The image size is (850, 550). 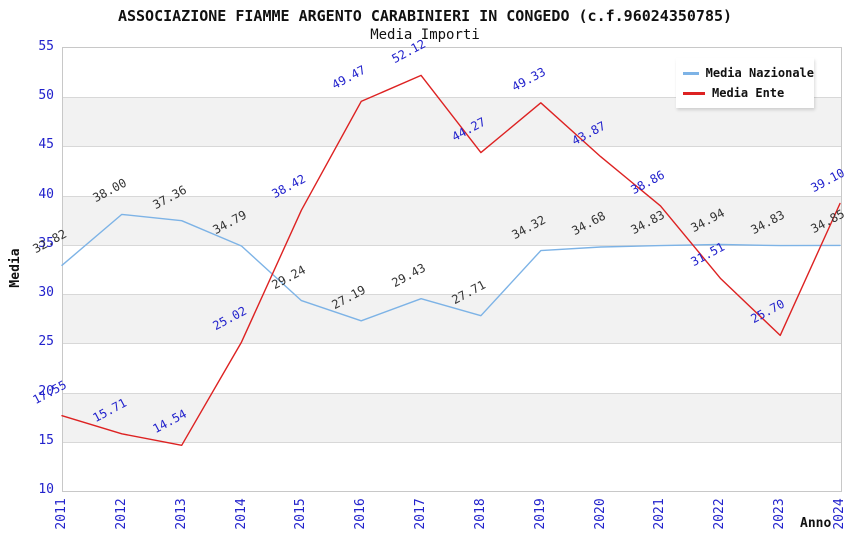 What do you see at coordinates (745, 83) in the screenshot?
I see `legend: Media Nazionale Media Ente` at bounding box center [745, 83].